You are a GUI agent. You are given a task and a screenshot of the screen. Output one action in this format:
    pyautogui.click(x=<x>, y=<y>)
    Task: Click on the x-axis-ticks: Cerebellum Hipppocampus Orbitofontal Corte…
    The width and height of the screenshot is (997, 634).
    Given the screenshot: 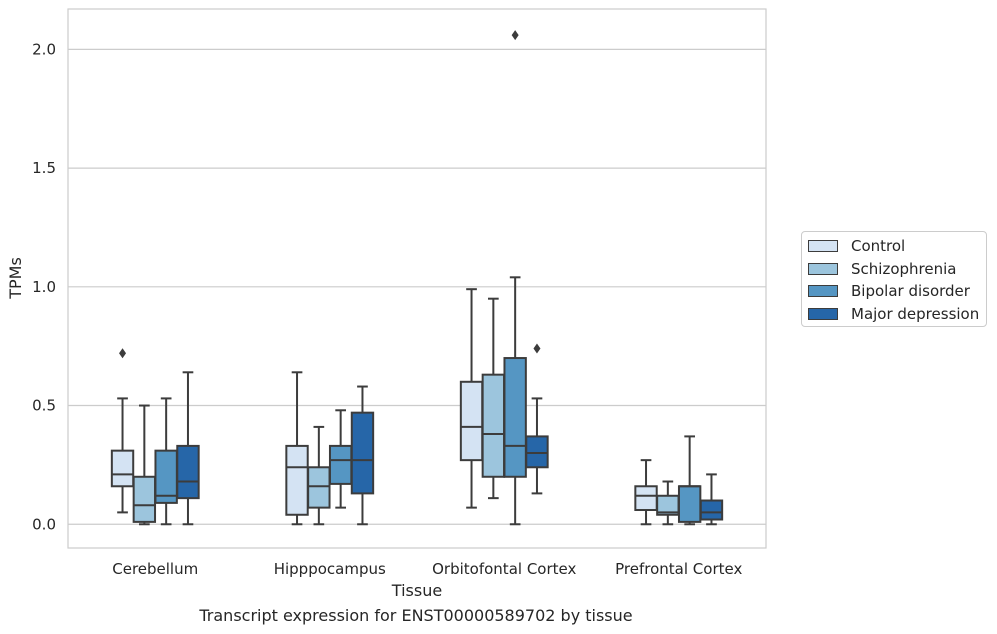 What is the action you would take?
    pyautogui.click(x=427, y=569)
    